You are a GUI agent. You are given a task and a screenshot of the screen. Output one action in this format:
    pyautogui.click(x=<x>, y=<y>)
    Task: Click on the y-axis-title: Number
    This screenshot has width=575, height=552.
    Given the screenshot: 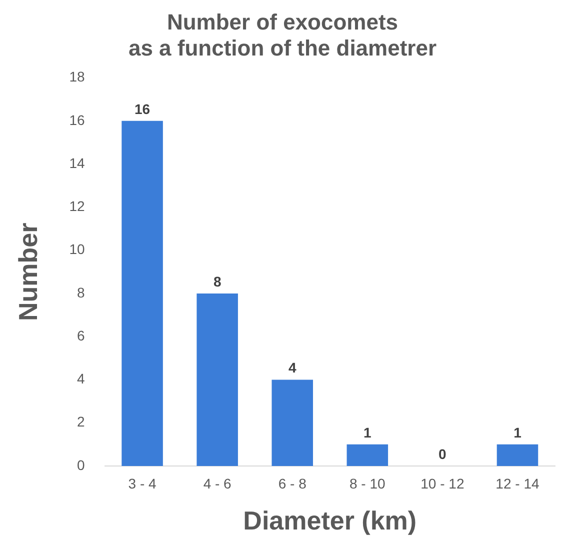 What is the action you would take?
    pyautogui.click(x=27, y=272)
    